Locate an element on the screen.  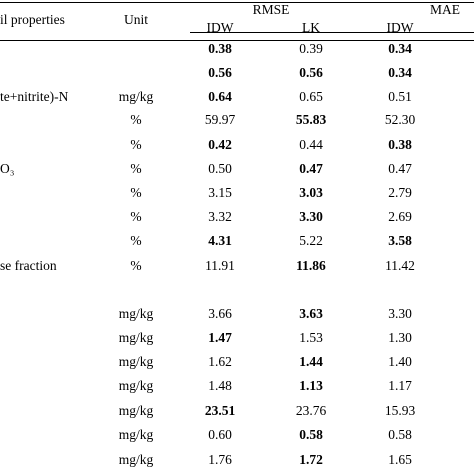
row-rmse-idw-value: 0.56 is located at coordinates (220, 72).